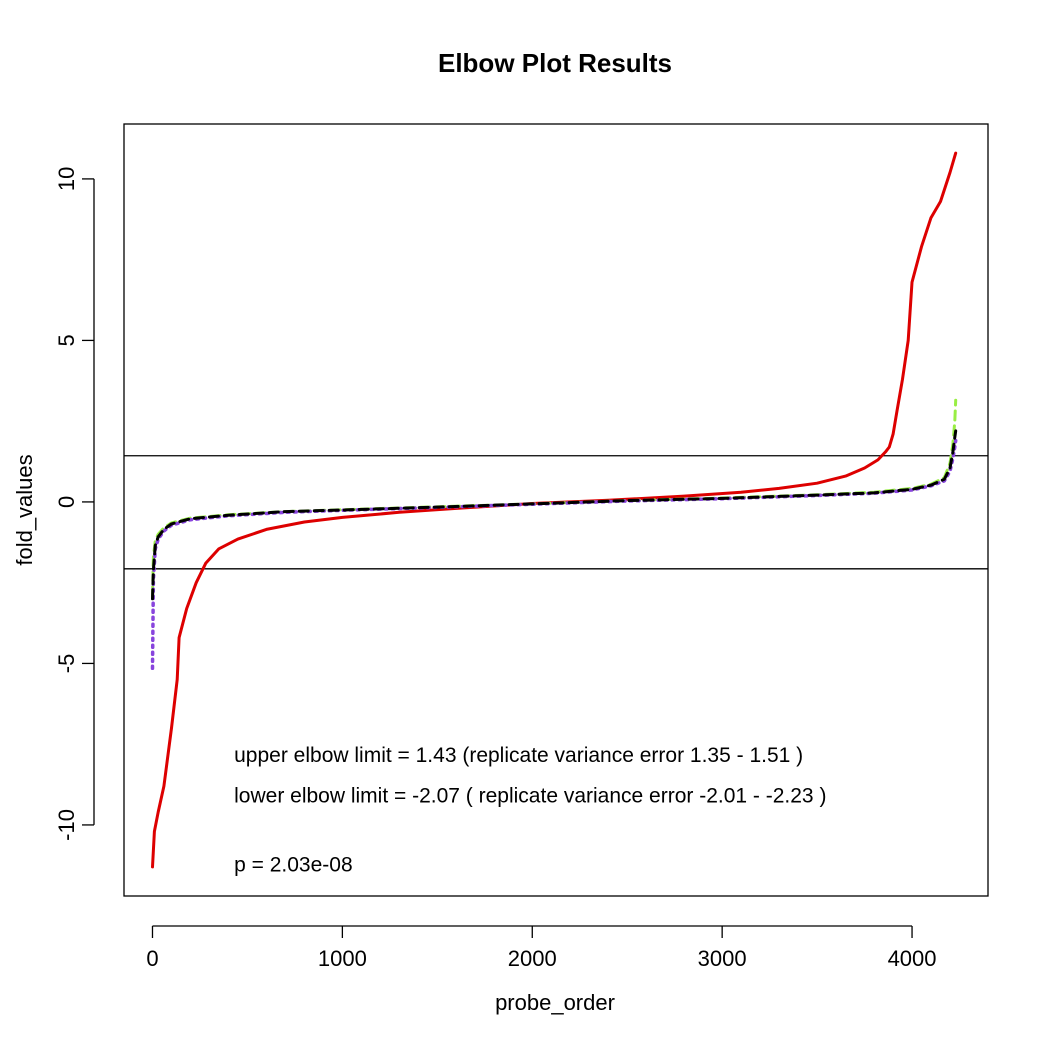 The height and width of the screenshot is (1050, 1050). Describe the element at coordinates (66, 340) in the screenshot. I see `y-tick-label: 5` at that location.